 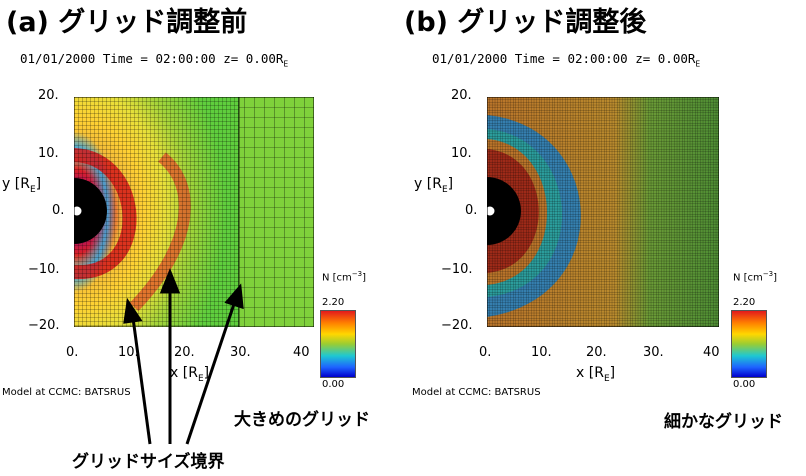 I want to click on panel-b-xtick-4: 30., so click(x=653, y=352).